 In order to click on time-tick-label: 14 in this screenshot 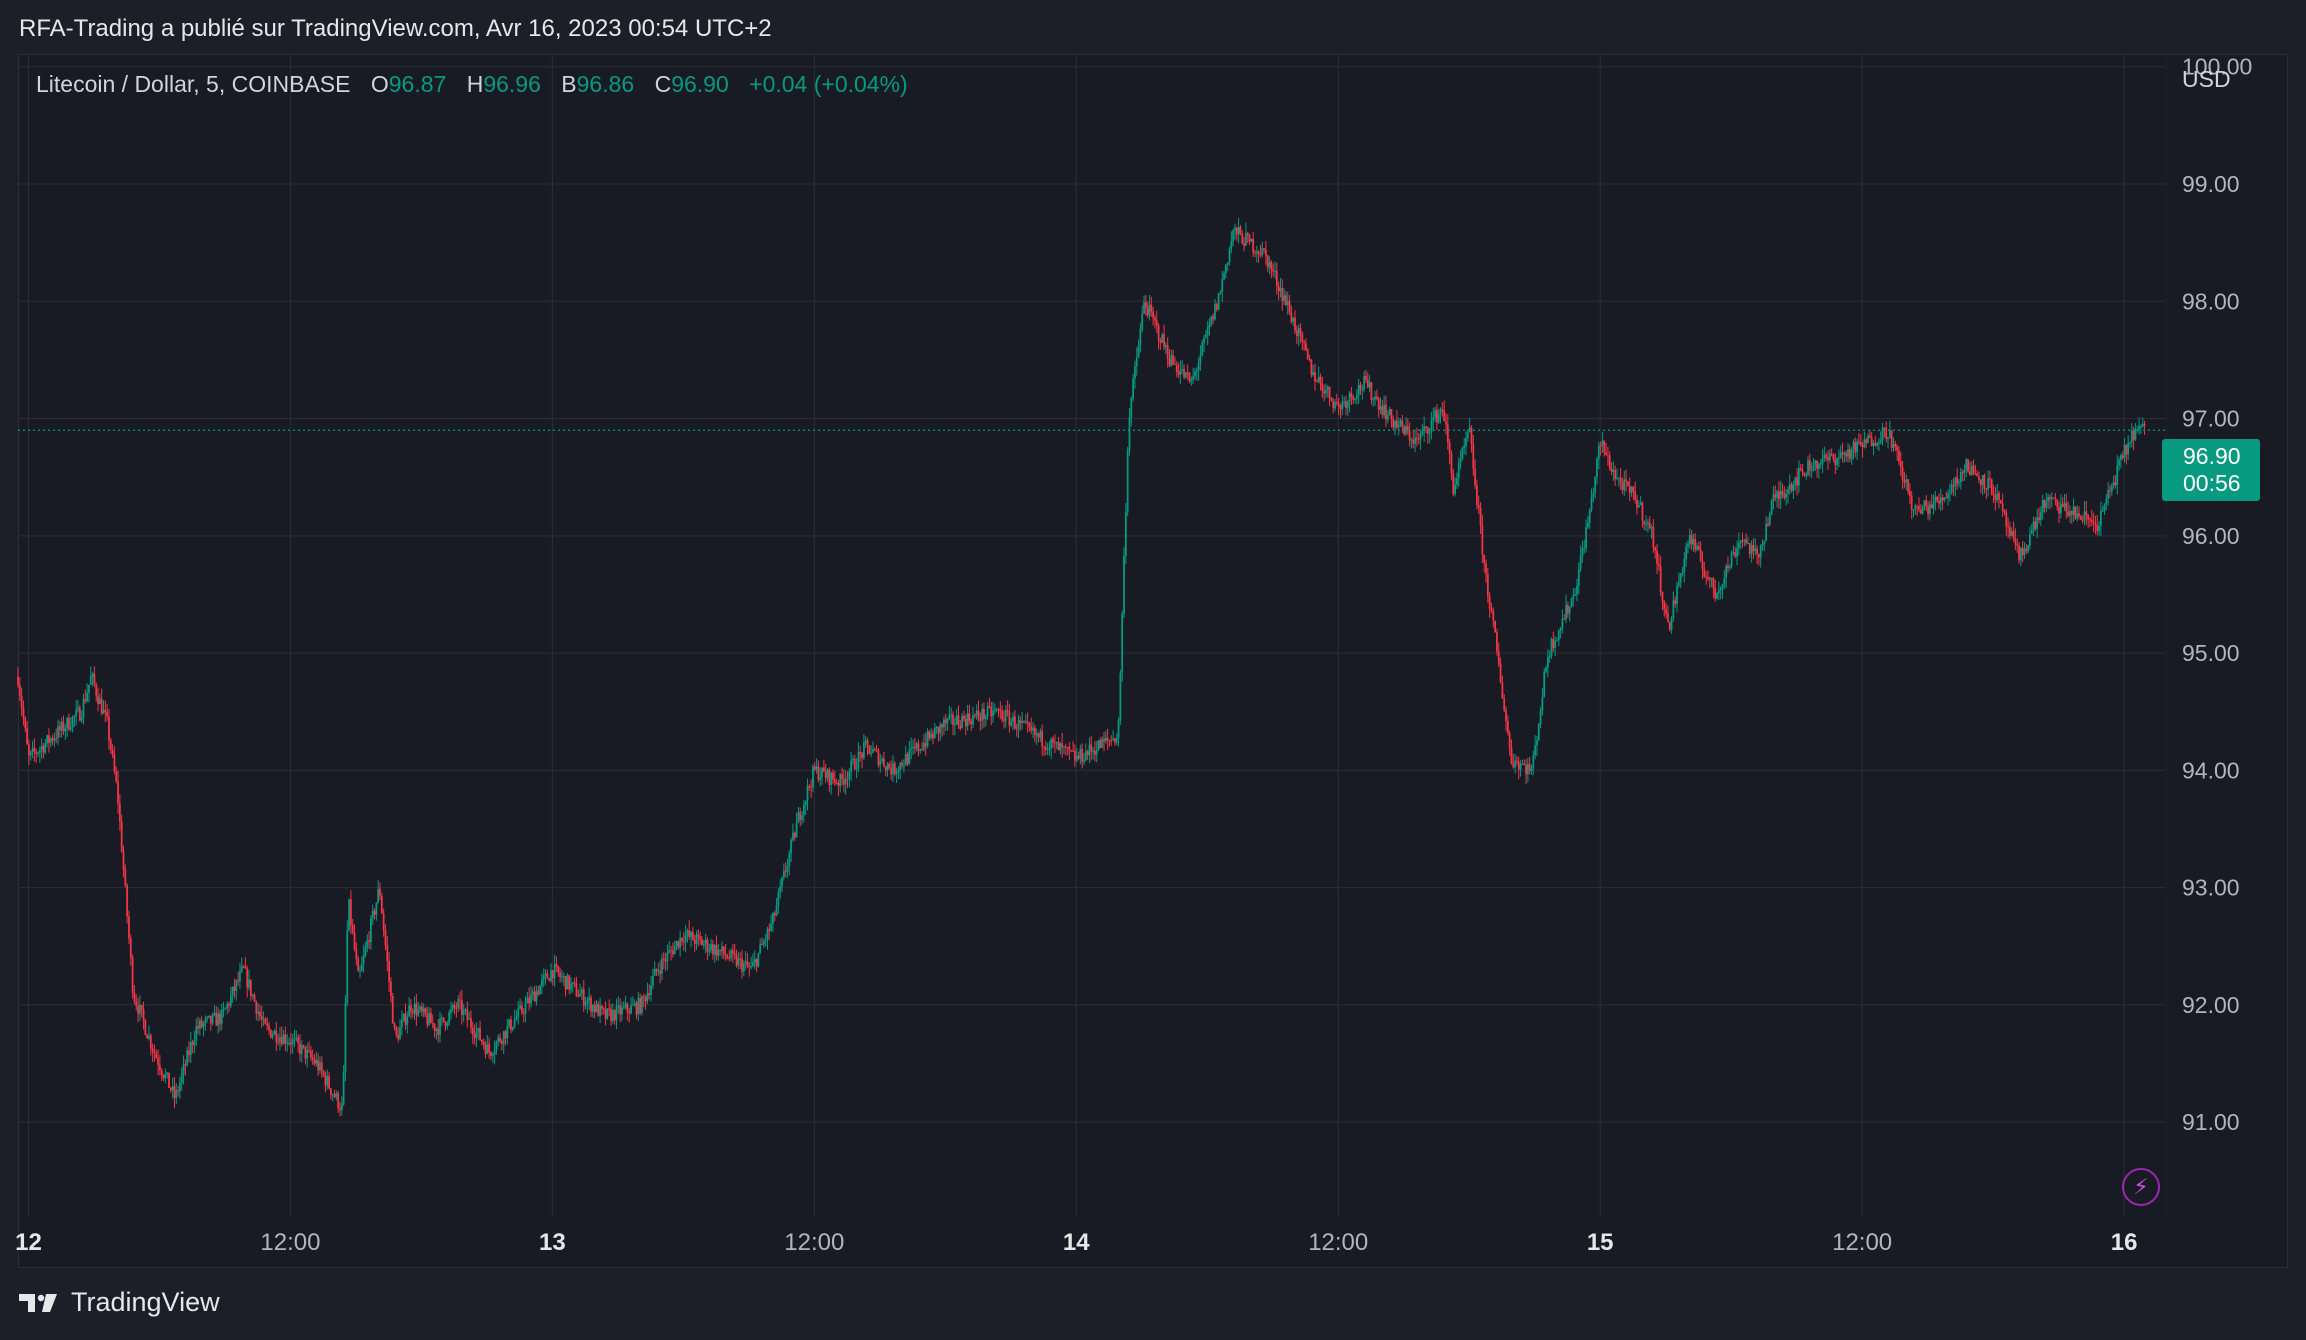, I will do `click(1076, 1242)`.